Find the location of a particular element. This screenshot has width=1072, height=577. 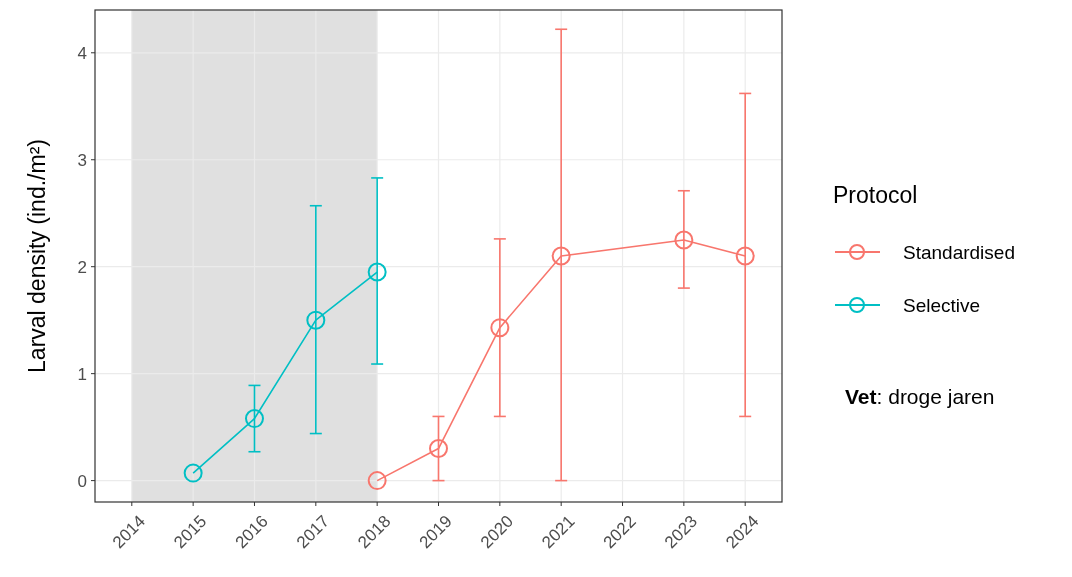

y-tick-label: 4 is located at coordinates (82, 53).